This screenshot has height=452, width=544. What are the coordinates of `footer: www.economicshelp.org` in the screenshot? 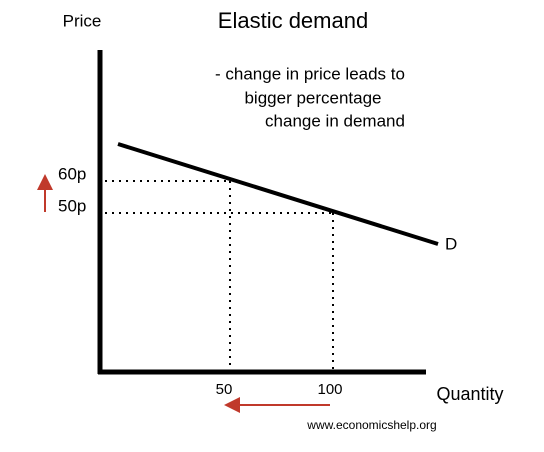 It's located at (371, 425).